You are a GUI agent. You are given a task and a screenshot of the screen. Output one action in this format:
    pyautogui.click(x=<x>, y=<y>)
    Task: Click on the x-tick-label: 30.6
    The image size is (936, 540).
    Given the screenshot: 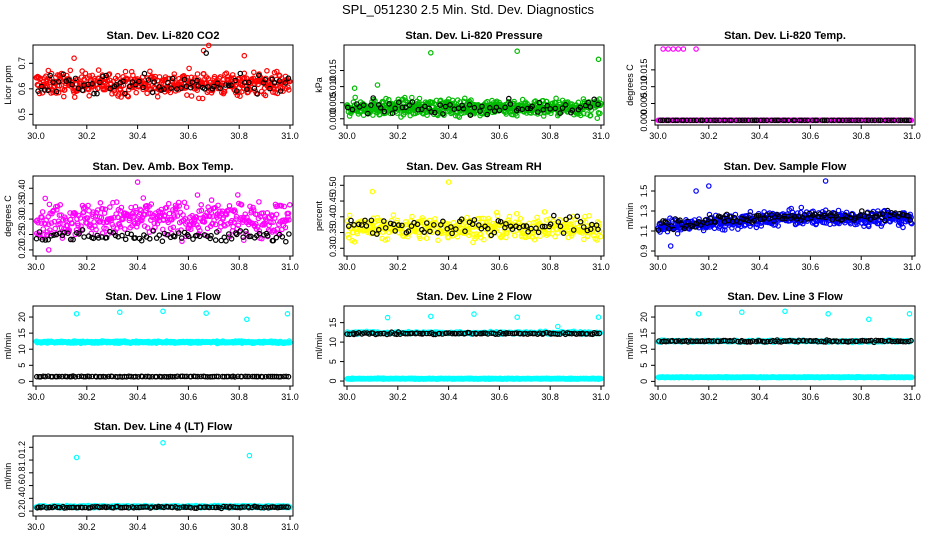 What is the action you would take?
    pyautogui.click(x=189, y=136)
    